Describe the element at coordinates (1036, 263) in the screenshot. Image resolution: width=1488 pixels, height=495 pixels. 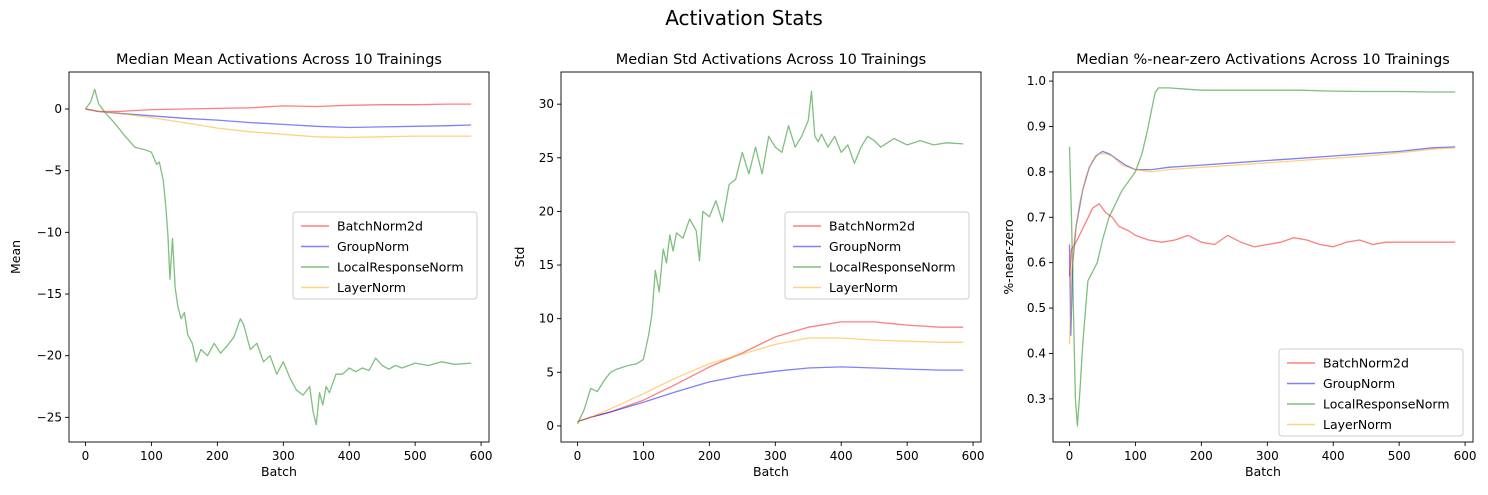
I see `y-tick-label: 0.6` at that location.